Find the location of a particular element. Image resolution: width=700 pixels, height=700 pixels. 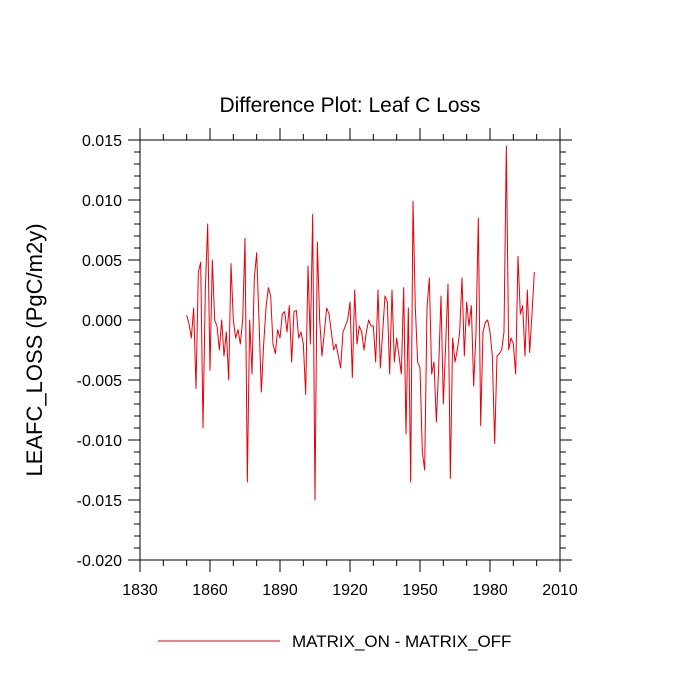

y-tick-label: -0.010 is located at coordinates (99, 441).